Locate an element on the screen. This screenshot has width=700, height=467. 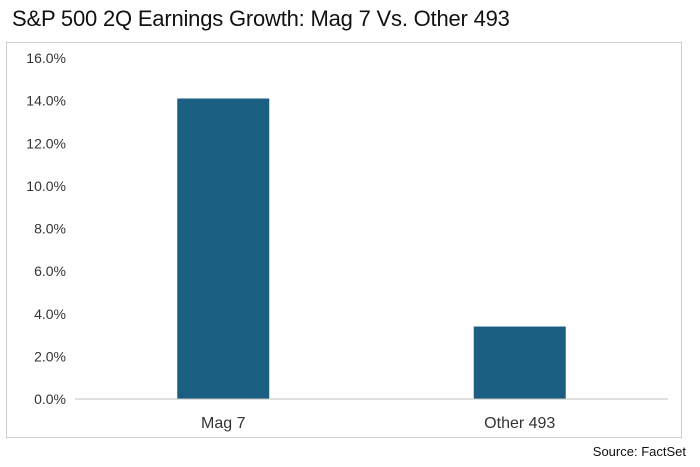
x-tick-label: Other 493 is located at coordinates (519, 423).